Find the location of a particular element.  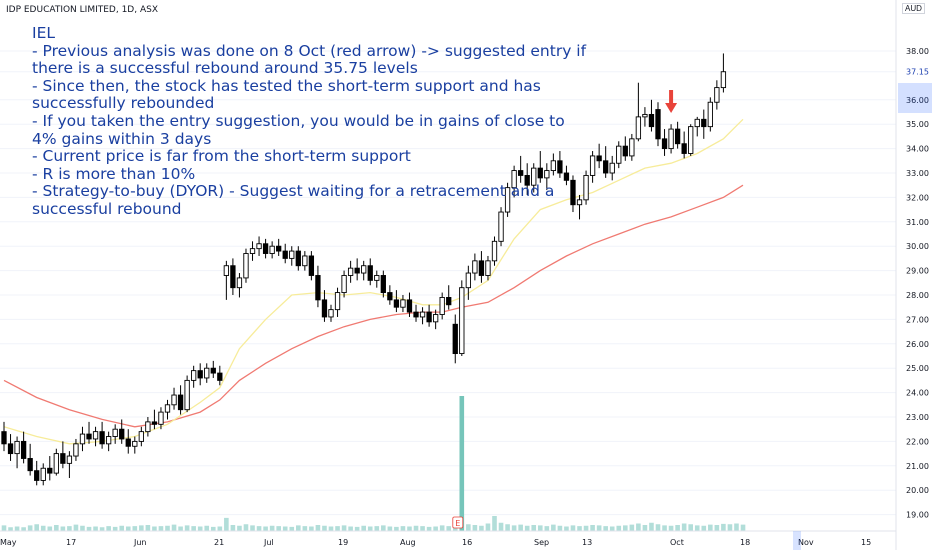

x-tick-label: 18 is located at coordinates (745, 542).